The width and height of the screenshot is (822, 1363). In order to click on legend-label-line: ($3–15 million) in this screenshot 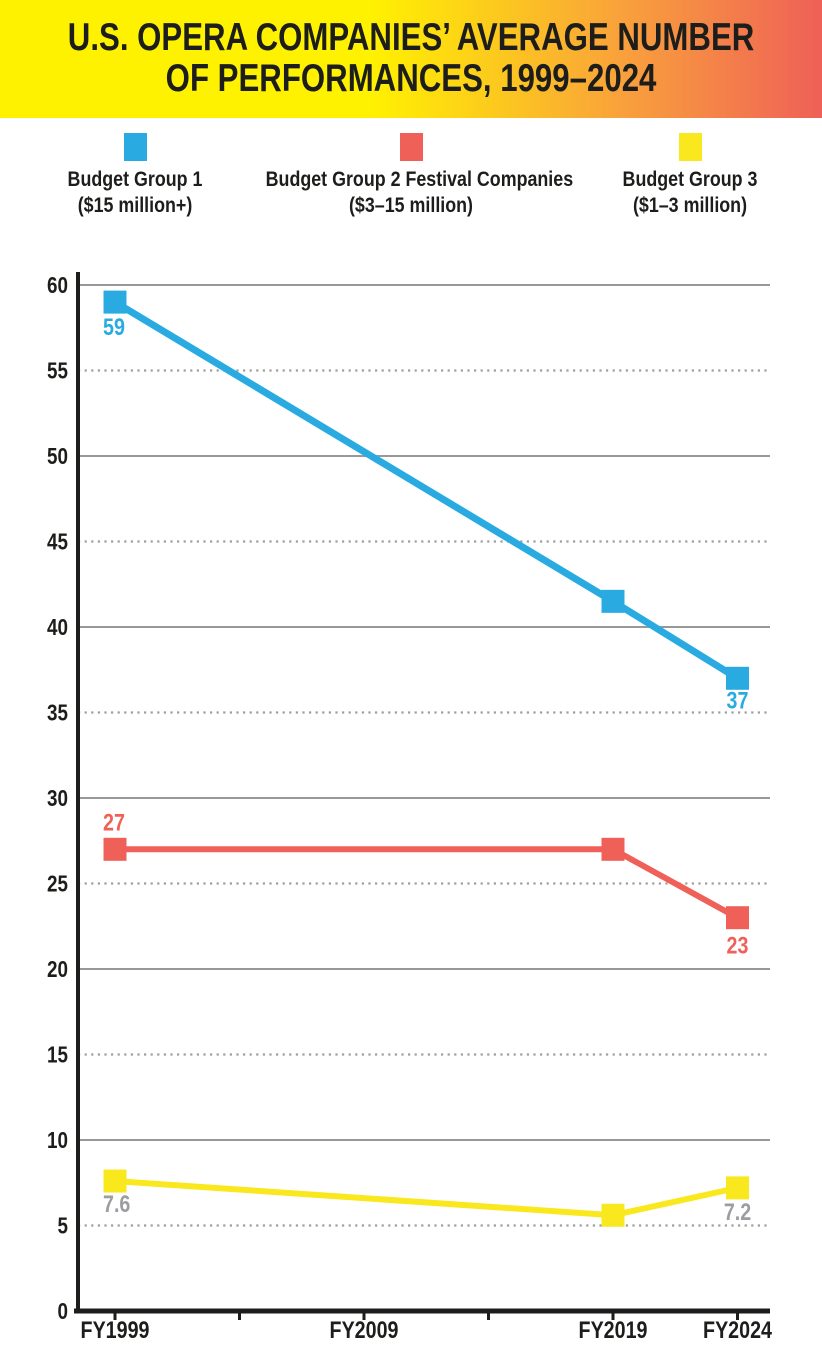, I will do `click(410, 205)`.